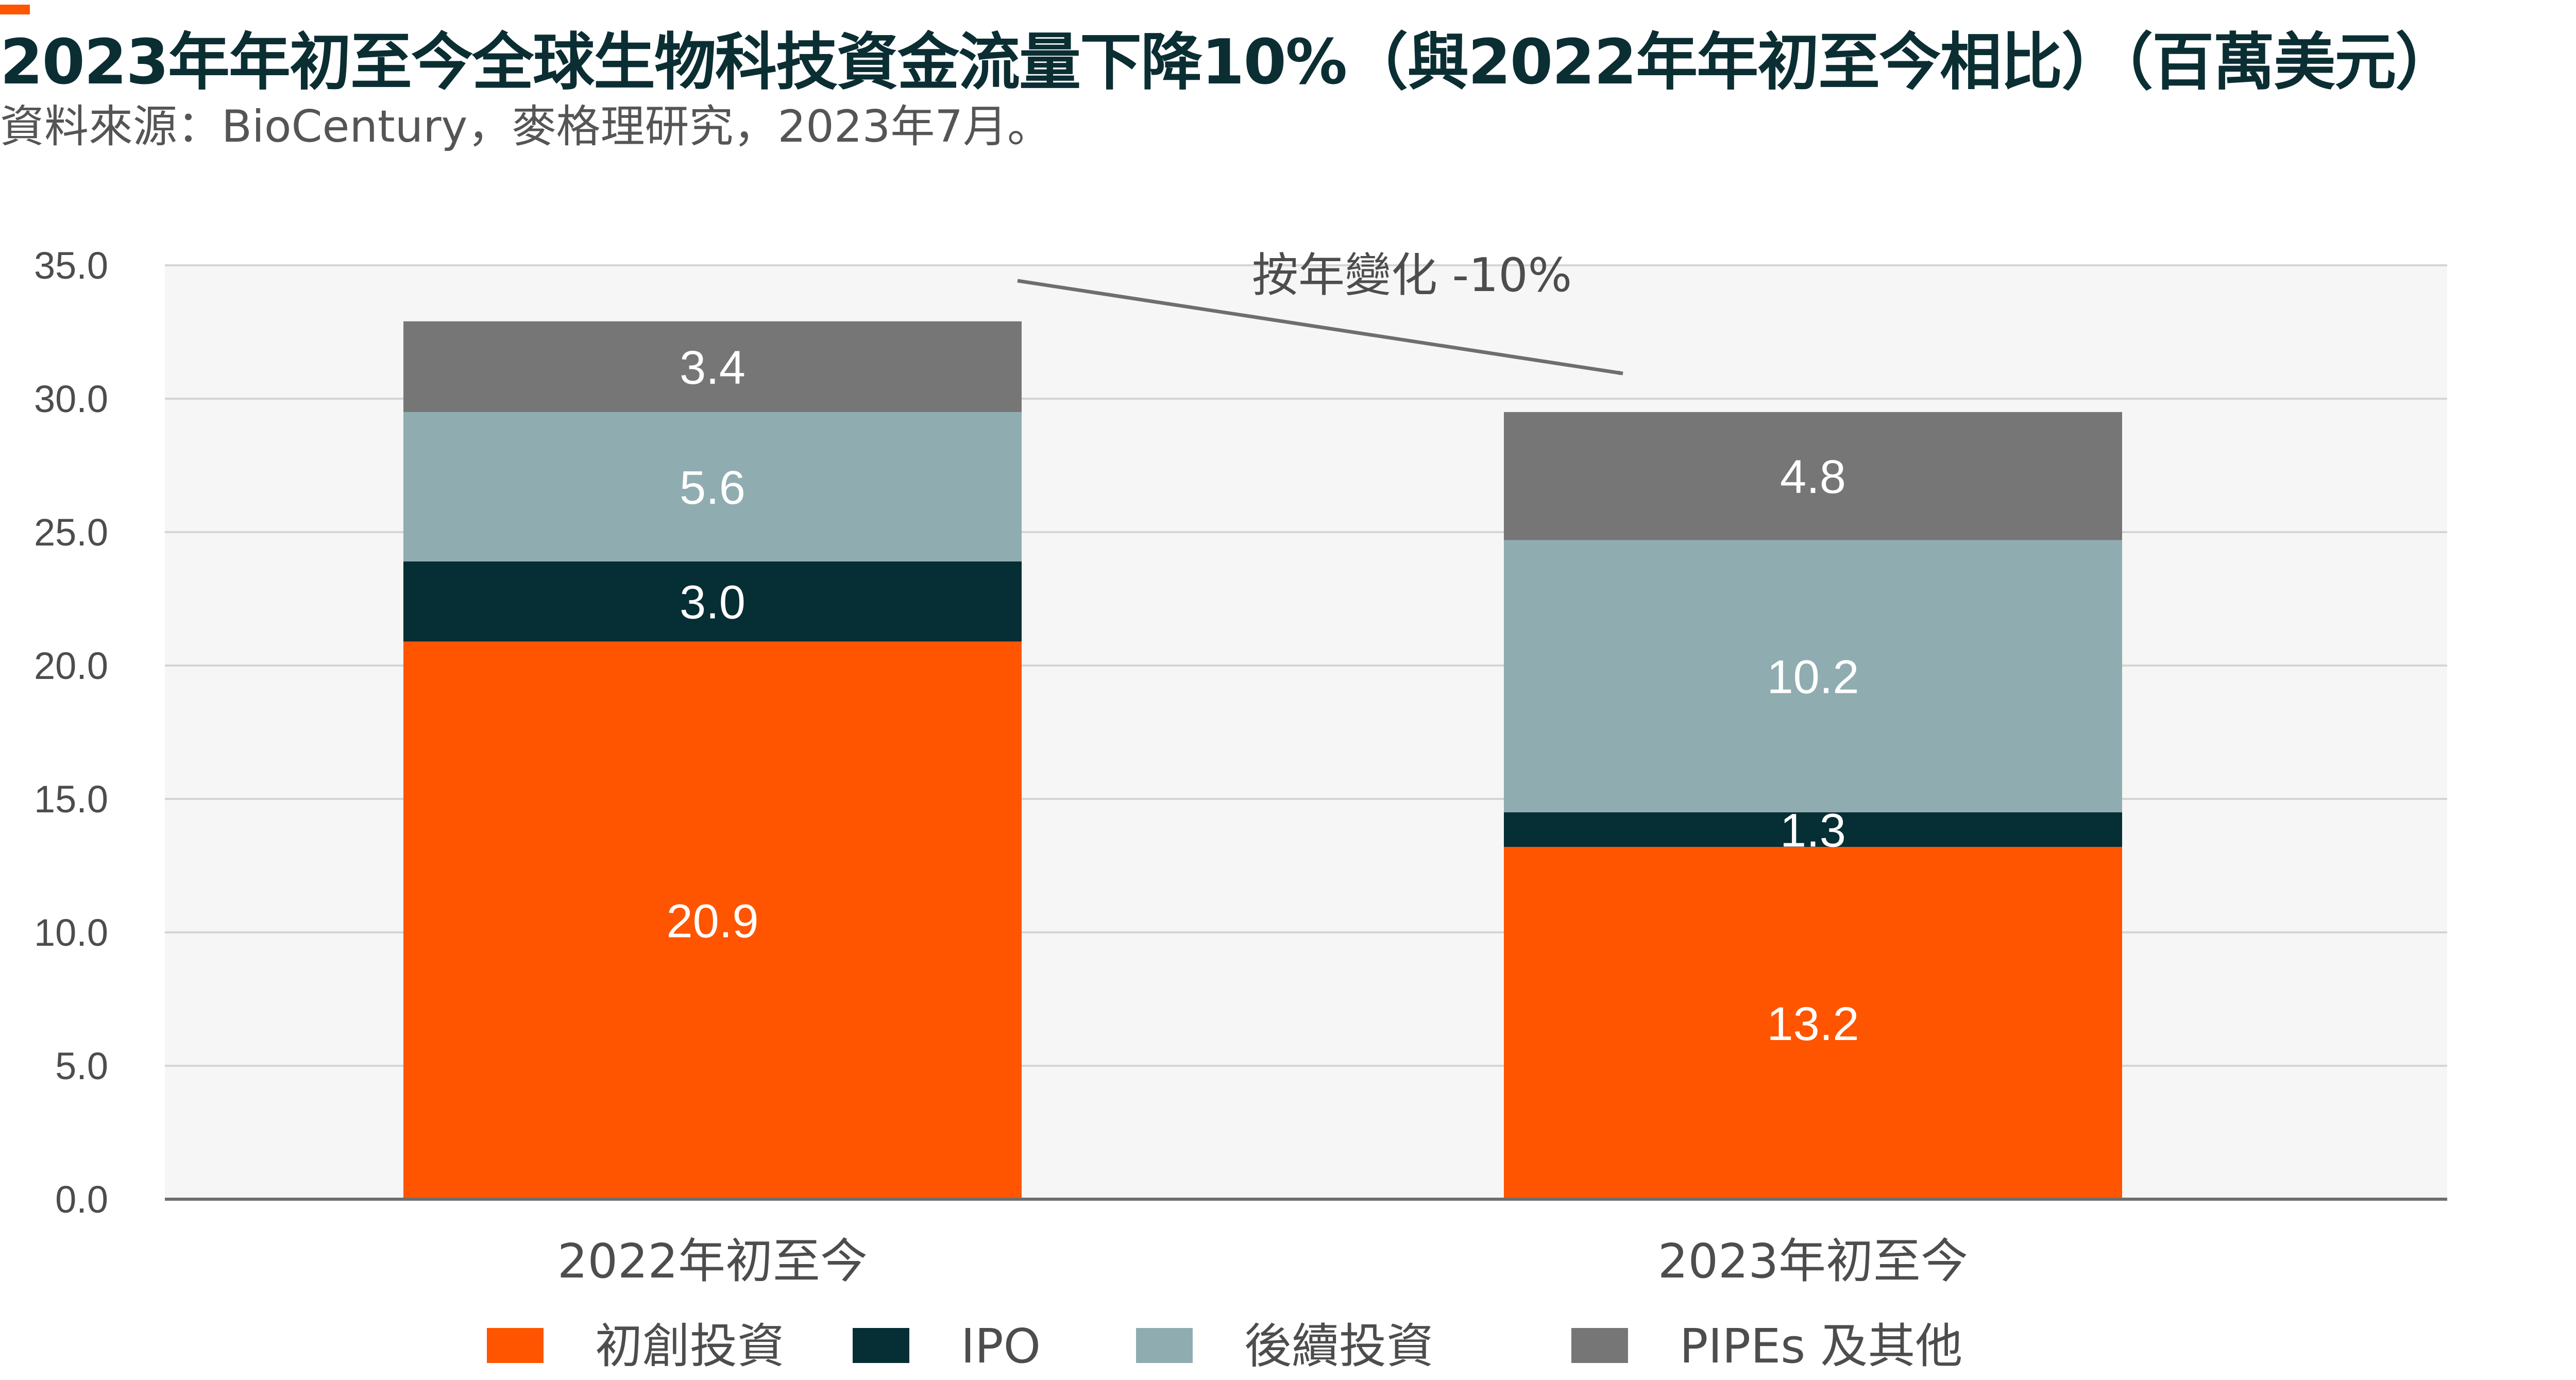  I want to click on legend-label: 後續投資, so click(1339, 1347).